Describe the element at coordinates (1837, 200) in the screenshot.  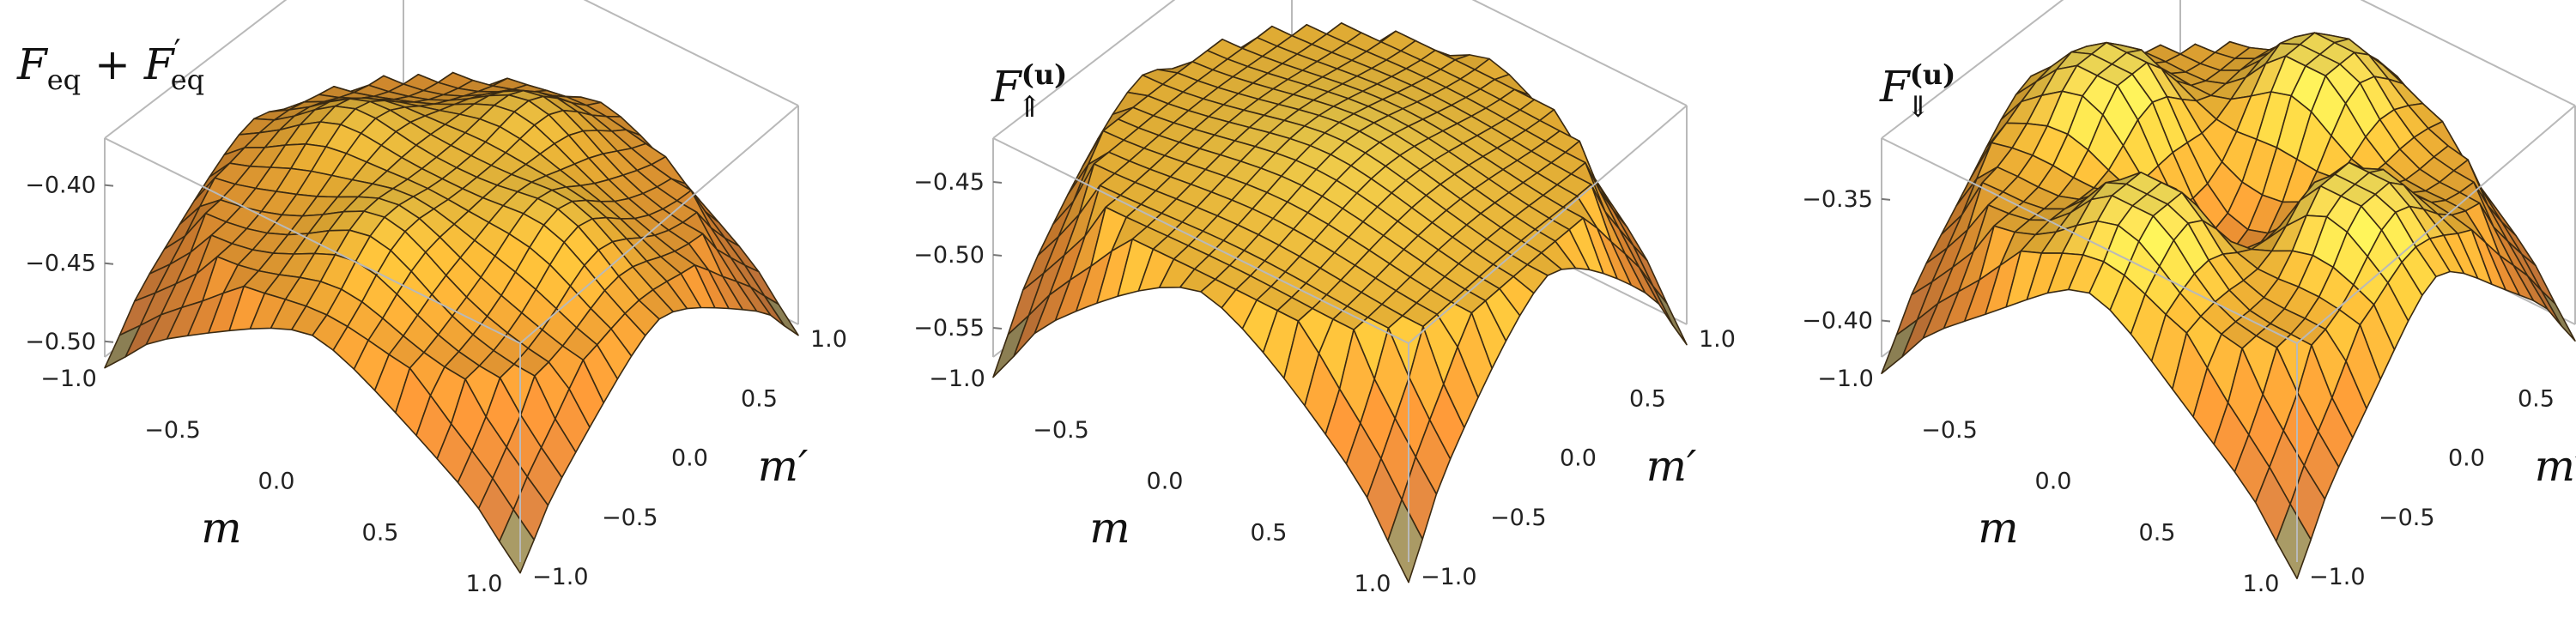
I see `z-tick-label-0: −0.35` at that location.